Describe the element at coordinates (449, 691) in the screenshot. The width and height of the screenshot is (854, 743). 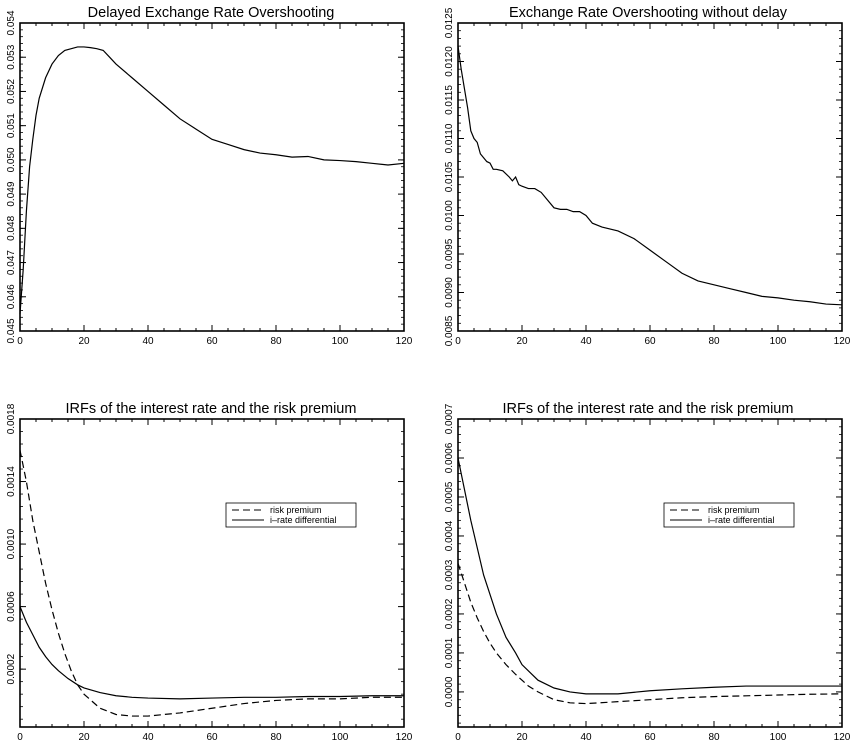
I see `y-tick-label: 0.0000` at that location.